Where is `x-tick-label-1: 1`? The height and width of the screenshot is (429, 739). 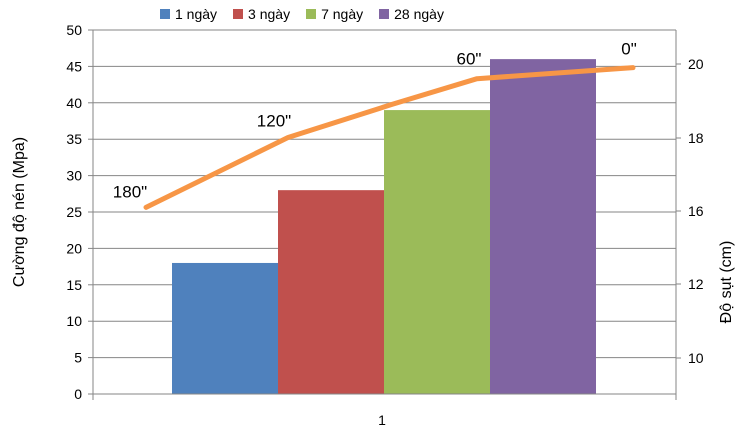 x-tick-label-1: 1 is located at coordinates (382, 420).